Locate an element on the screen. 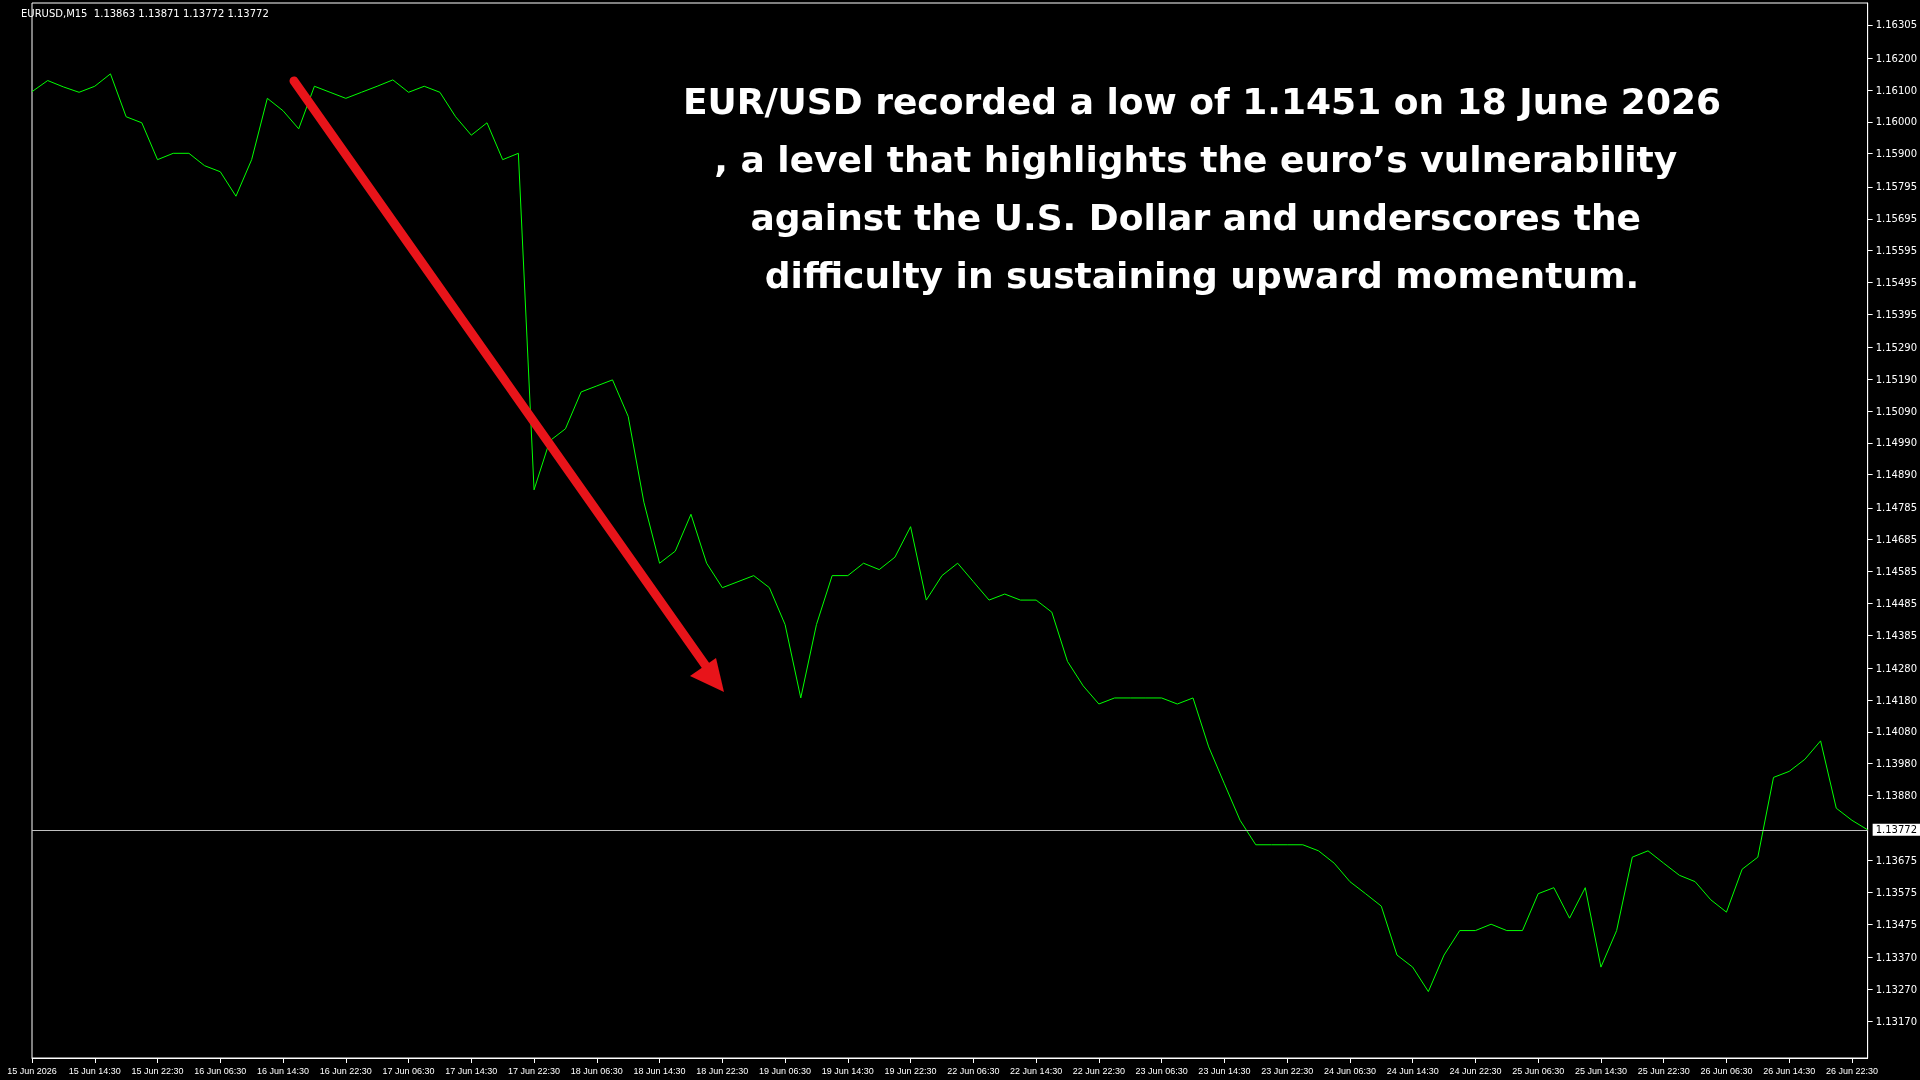 Image resolution: width=1920 pixels, height=1080 pixels. x-tick-label: 19 Jun 22:30 is located at coordinates (910, 1070).